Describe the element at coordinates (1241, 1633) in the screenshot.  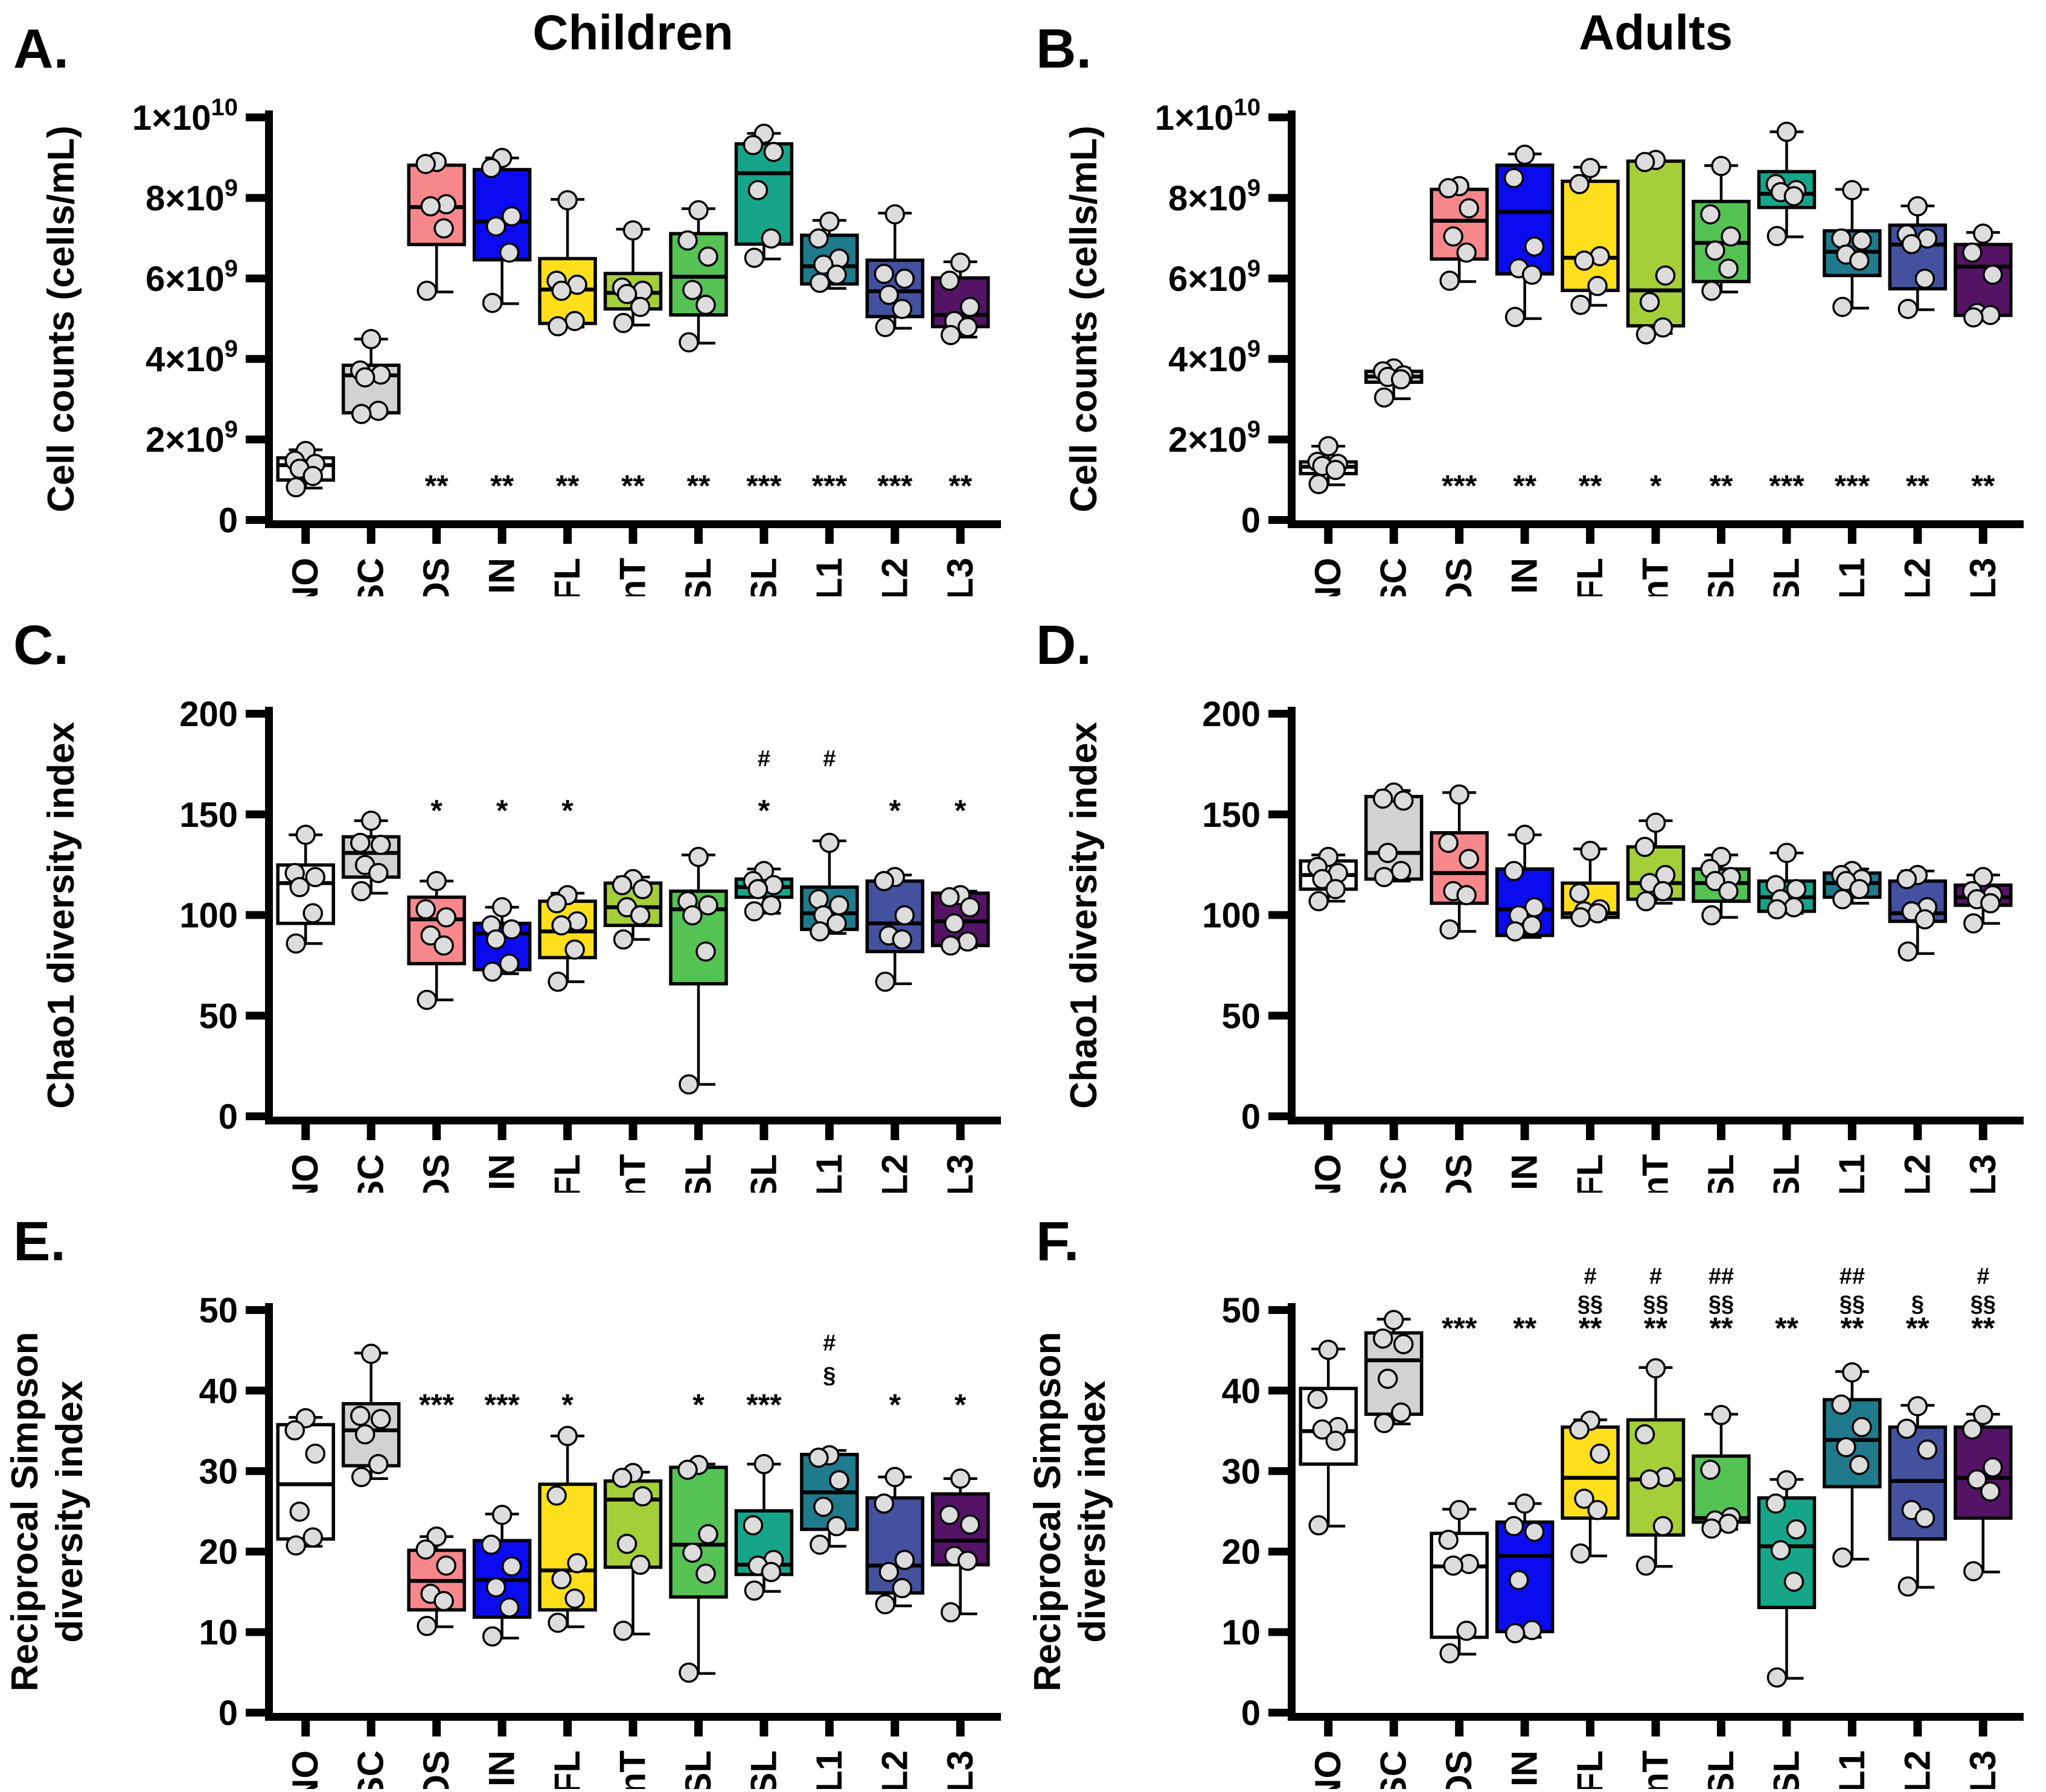
I see `y-tick-text: 10` at that location.